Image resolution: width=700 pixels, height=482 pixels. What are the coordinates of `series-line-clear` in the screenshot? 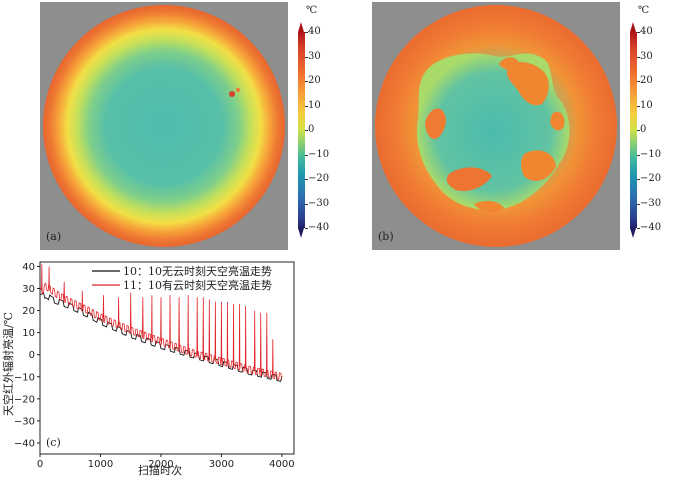 It's located at (161, 337).